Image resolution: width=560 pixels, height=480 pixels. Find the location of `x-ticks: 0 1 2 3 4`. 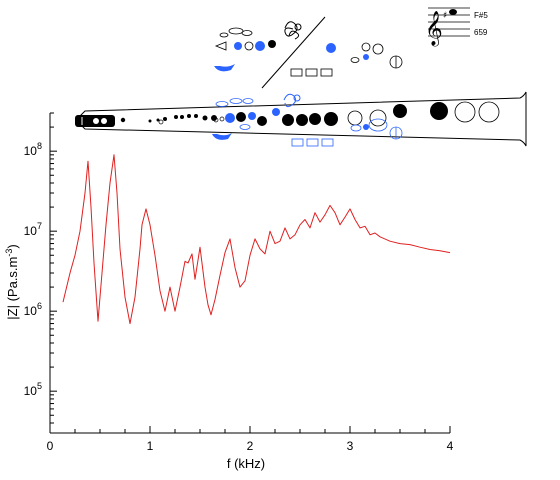

x-ticks: 0 1 2 3 4 is located at coordinates (250, 439).